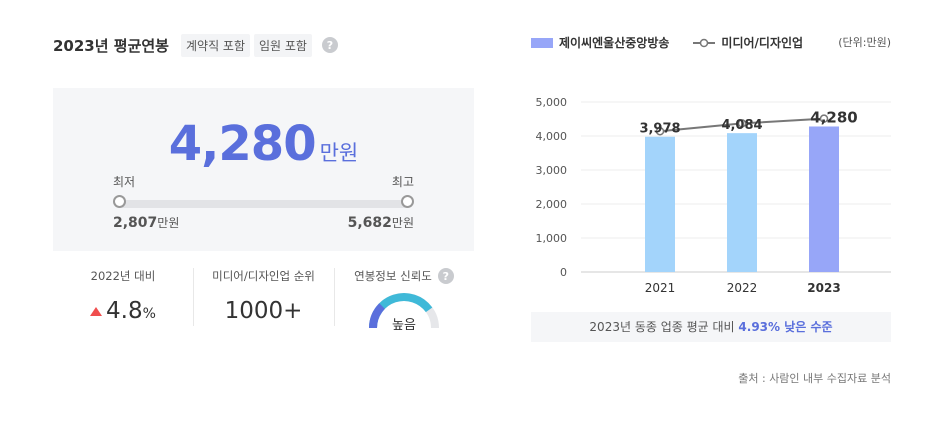  I want to click on legend-line-swatch, so click(704, 42).